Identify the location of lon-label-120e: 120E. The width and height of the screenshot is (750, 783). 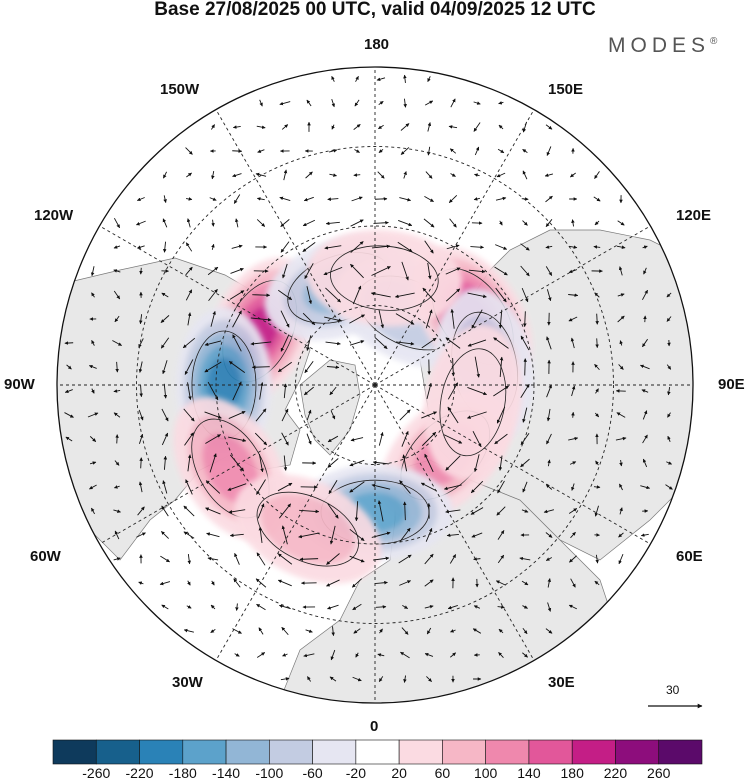
(694, 215).